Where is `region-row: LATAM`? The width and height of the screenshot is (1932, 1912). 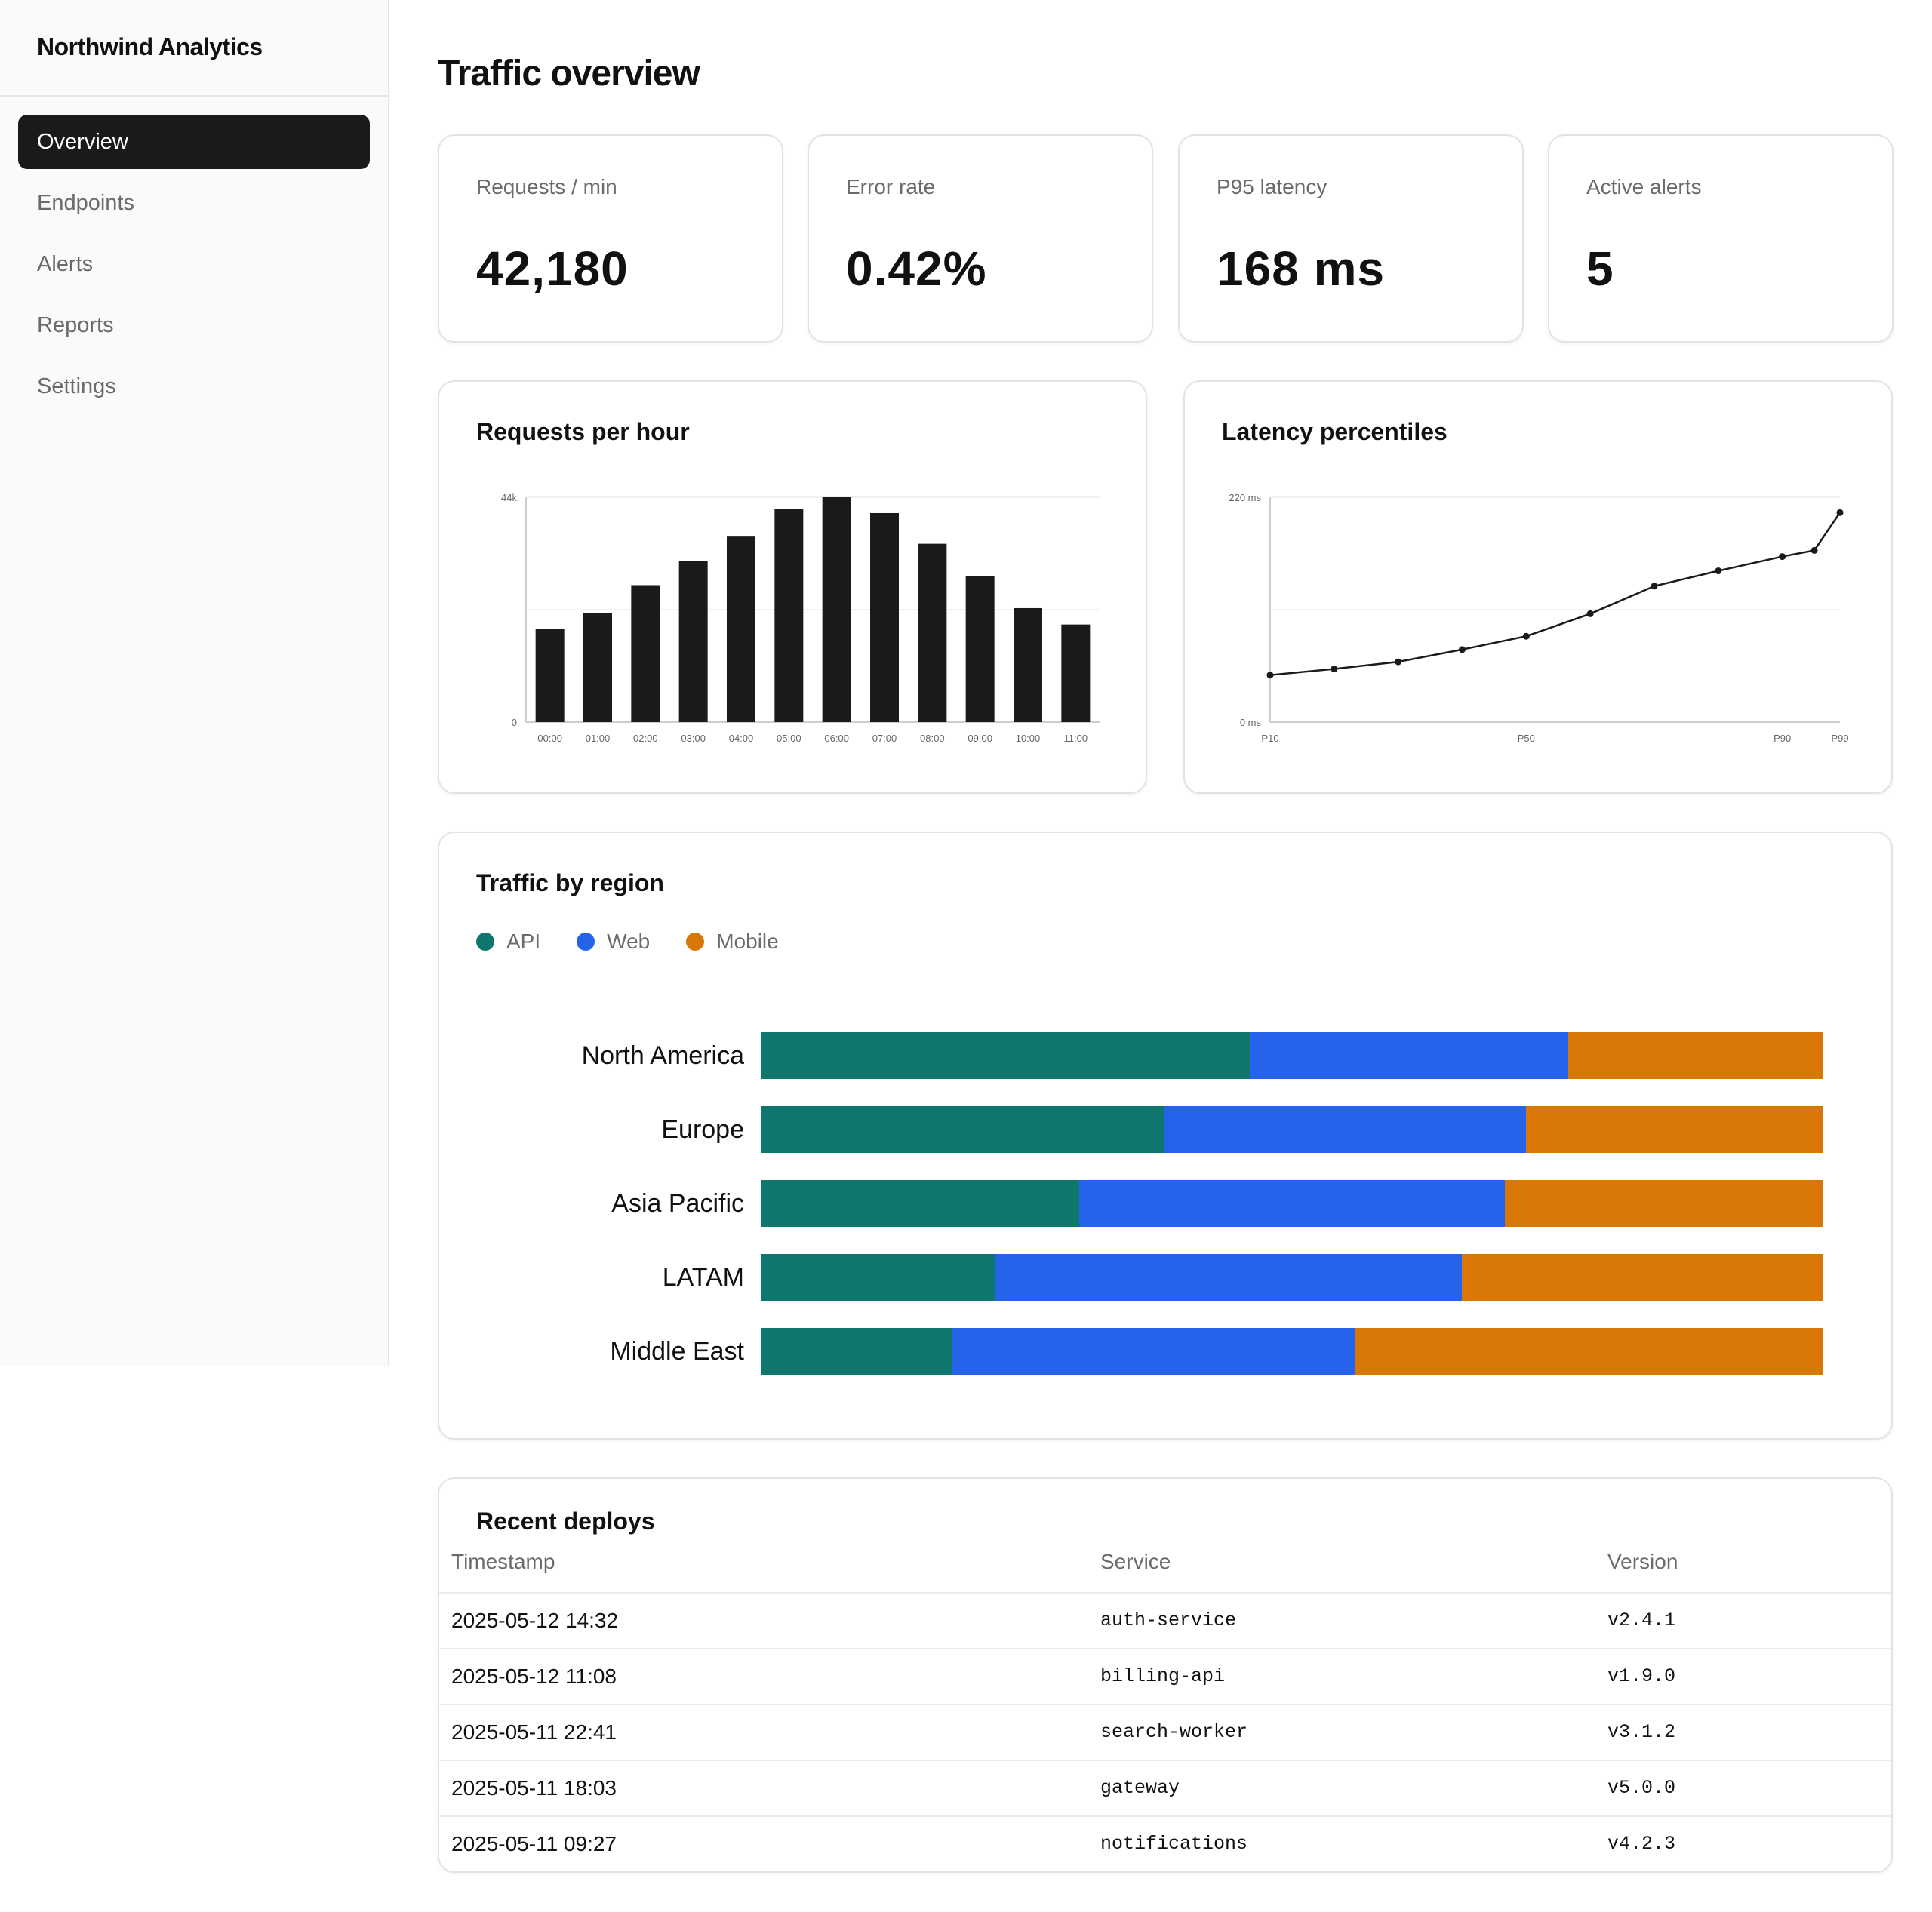 region-row: LATAM is located at coordinates (1166, 1277).